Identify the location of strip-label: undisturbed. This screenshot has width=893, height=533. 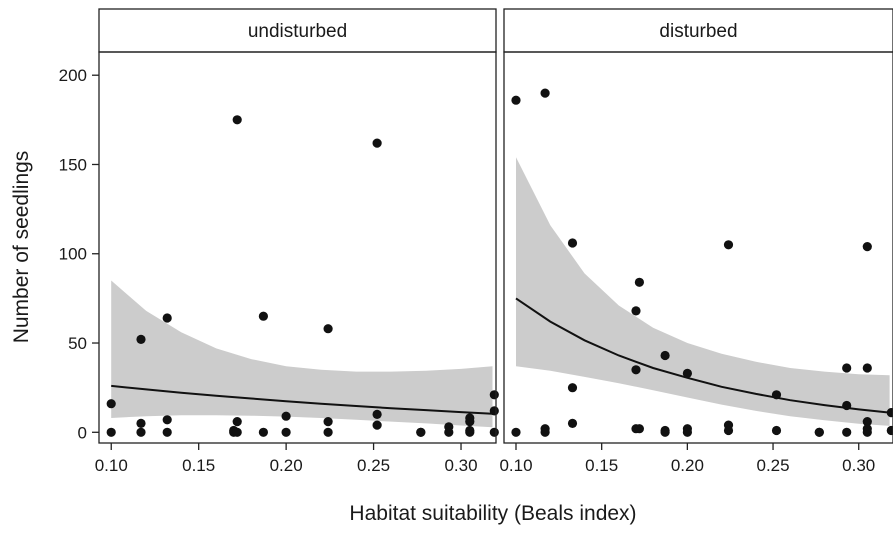
(297, 31).